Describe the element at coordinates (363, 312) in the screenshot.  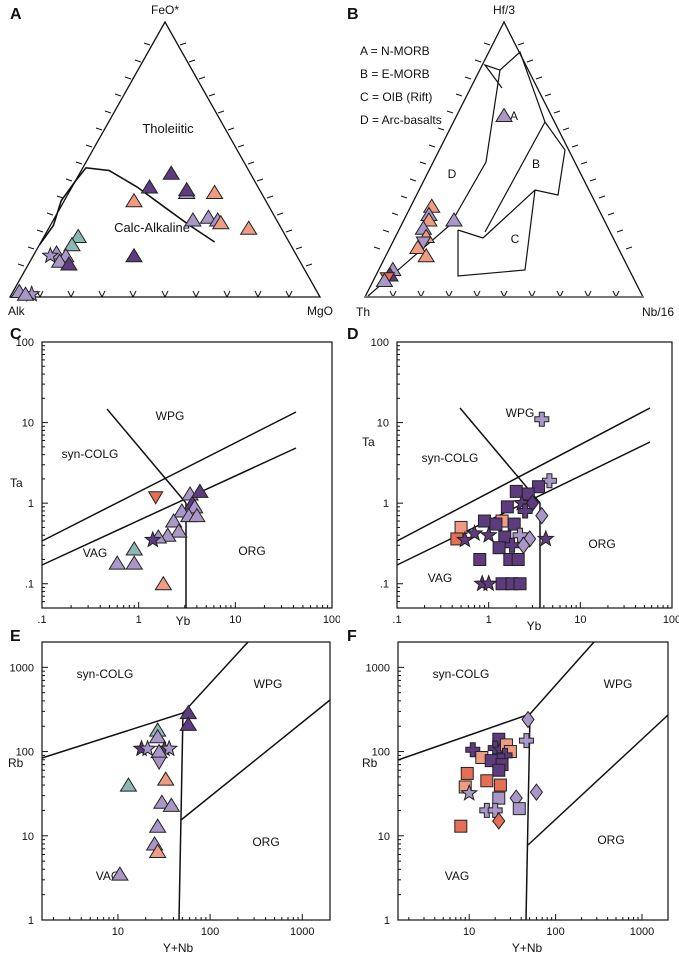
I see `apex-label-th: Th` at that location.